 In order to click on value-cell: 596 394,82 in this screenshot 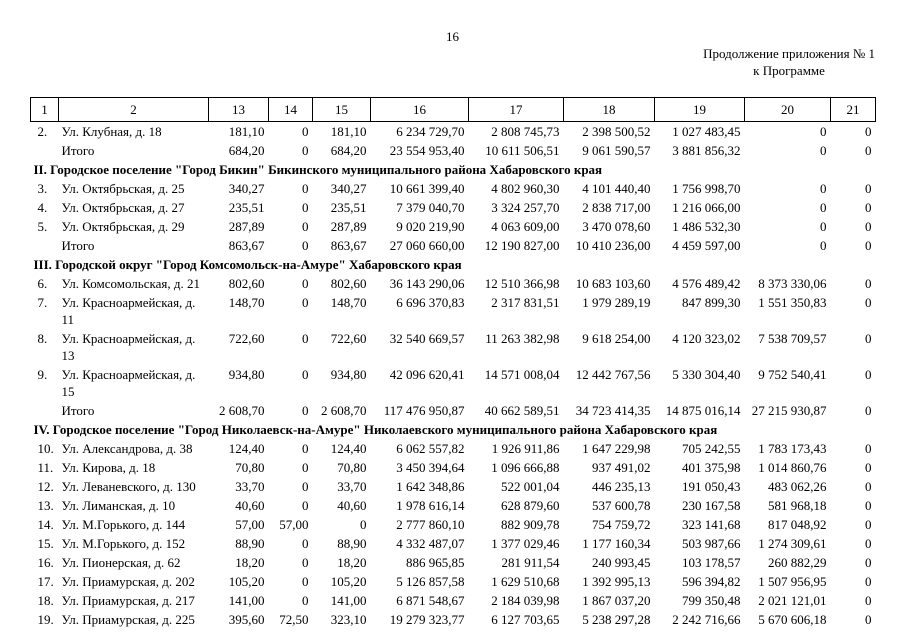, I will do `click(711, 581)`.